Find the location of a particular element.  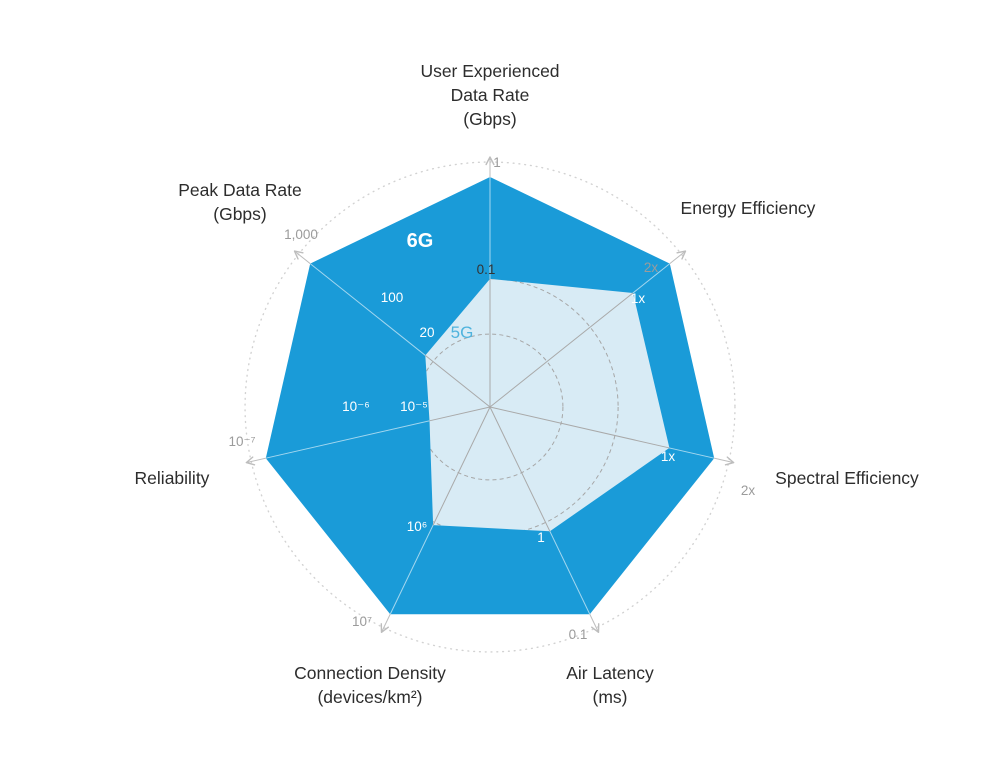

axis-label-air-latency: Air Latency (ms) is located at coordinates (610, 685).